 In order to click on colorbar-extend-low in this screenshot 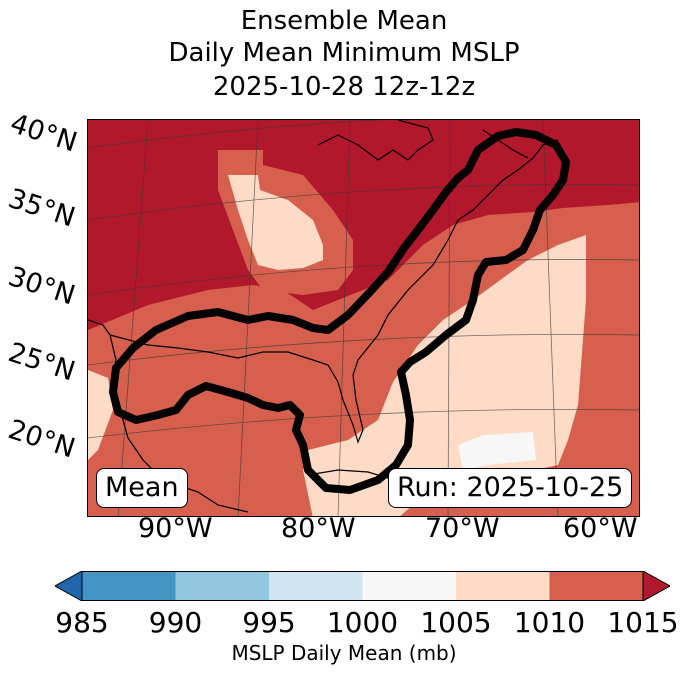, I will do `click(69, 586)`.